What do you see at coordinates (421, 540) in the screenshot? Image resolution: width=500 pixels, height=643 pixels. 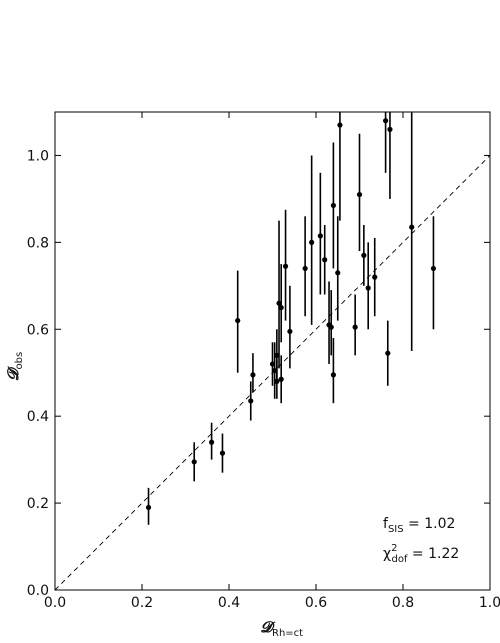 I see `annotations: fSIS = 1.02 χ2 dof = 1.22` at bounding box center [421, 540].